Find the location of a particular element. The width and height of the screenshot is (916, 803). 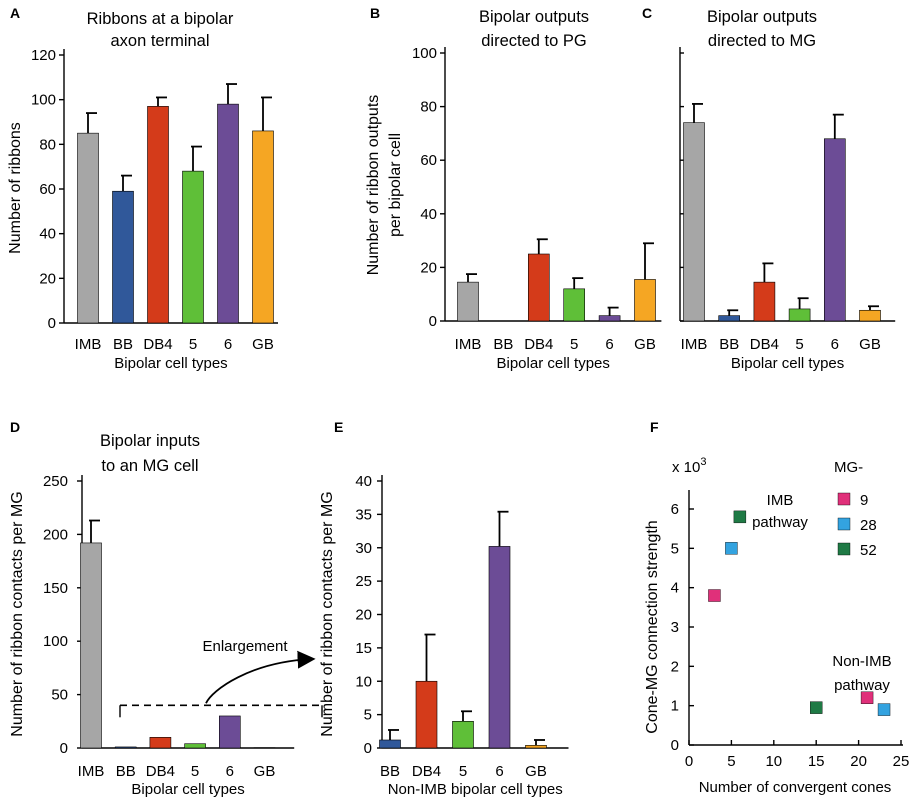

y-tick-label: 50 is located at coordinates (59, 695).